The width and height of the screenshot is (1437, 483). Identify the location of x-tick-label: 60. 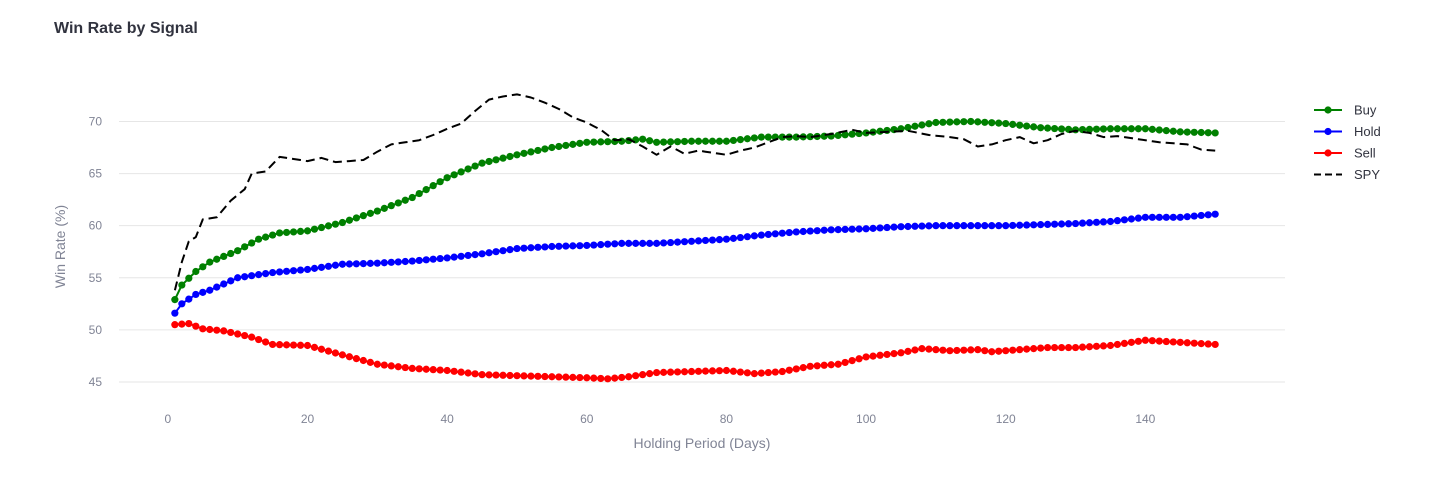
(587, 419).